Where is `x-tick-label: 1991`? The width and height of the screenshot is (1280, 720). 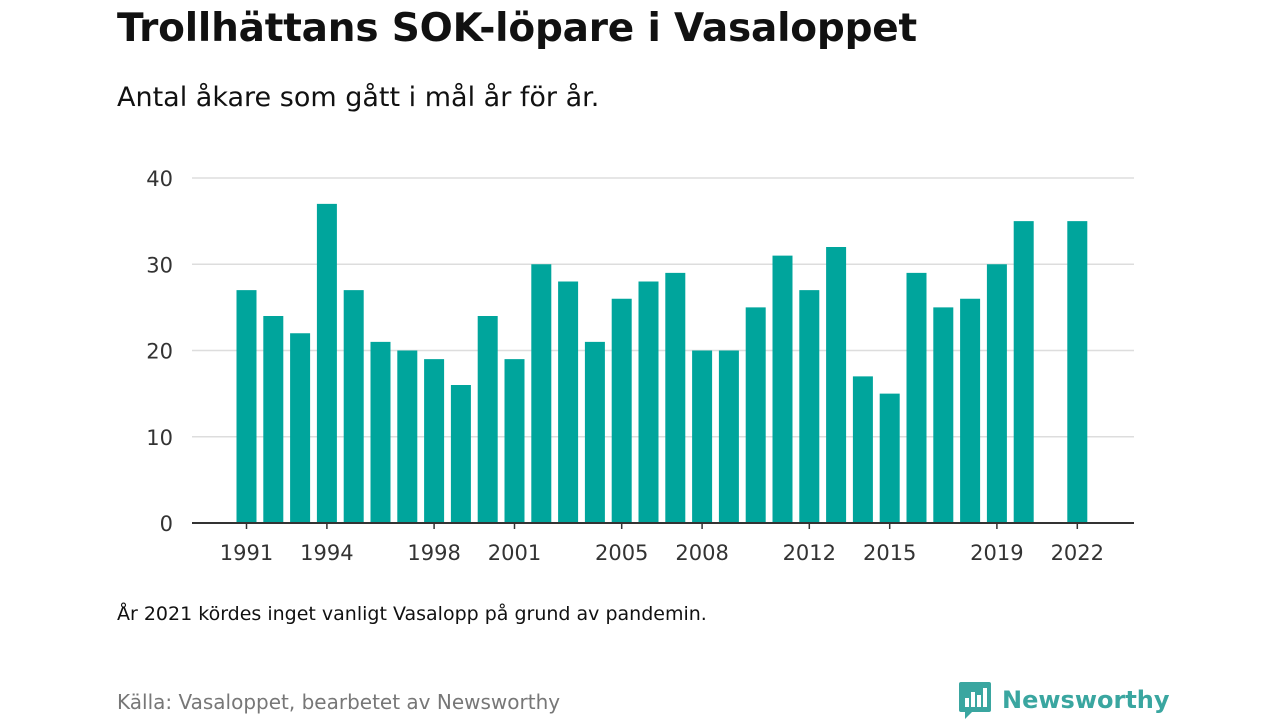 x-tick-label: 1991 is located at coordinates (246, 553).